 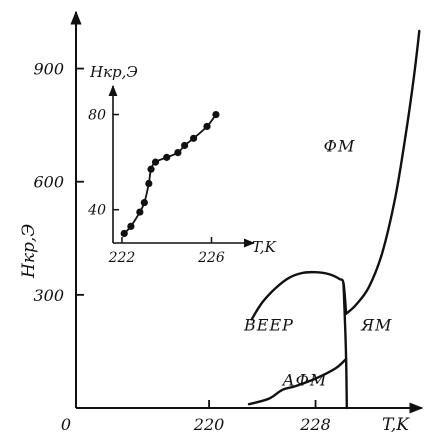 What do you see at coordinates (211, 258) in the screenshot?
I see `inset-x-tick-label: 226` at bounding box center [211, 258].